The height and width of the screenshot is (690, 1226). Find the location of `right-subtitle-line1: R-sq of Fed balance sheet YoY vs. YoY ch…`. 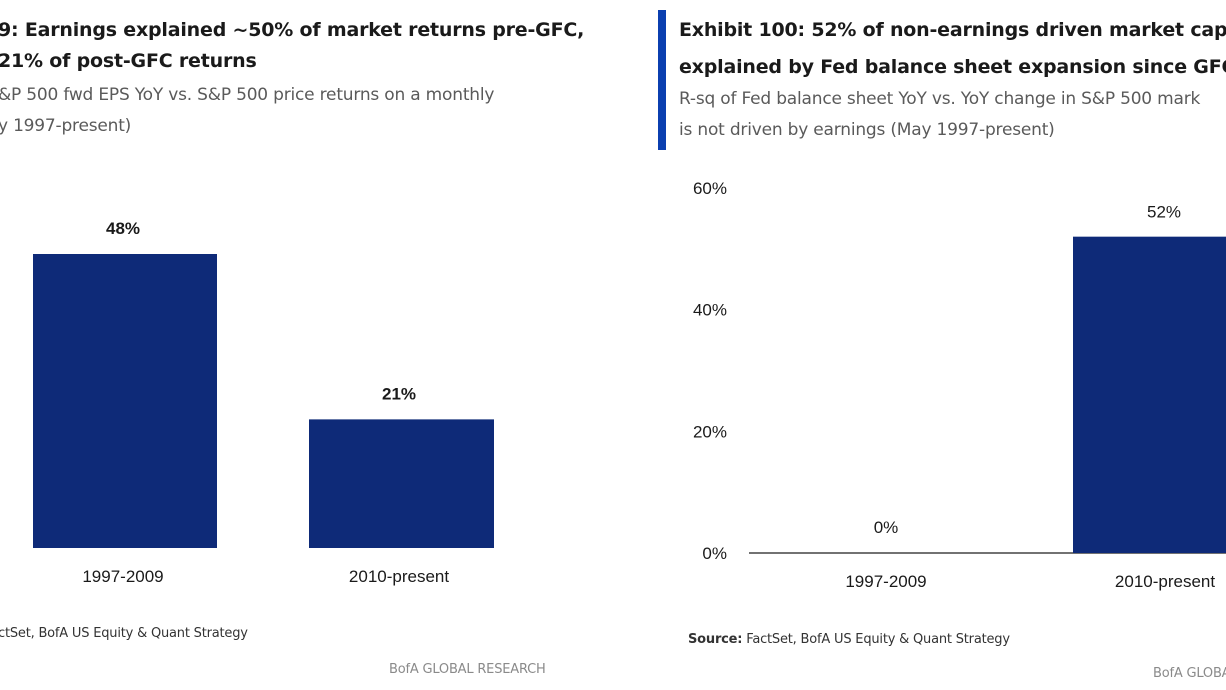

right-subtitle-line1: R-sq of Fed balance sheet YoY vs. YoY ch… is located at coordinates (940, 99).